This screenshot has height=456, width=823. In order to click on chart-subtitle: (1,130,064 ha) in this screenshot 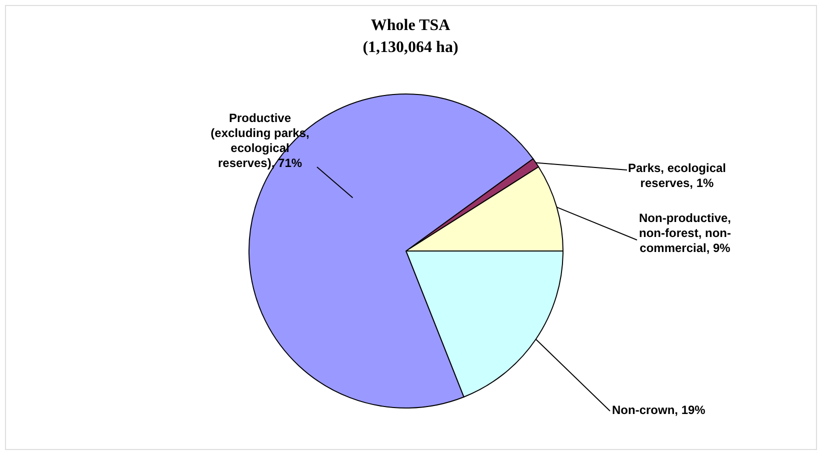, I will do `click(410, 47)`.